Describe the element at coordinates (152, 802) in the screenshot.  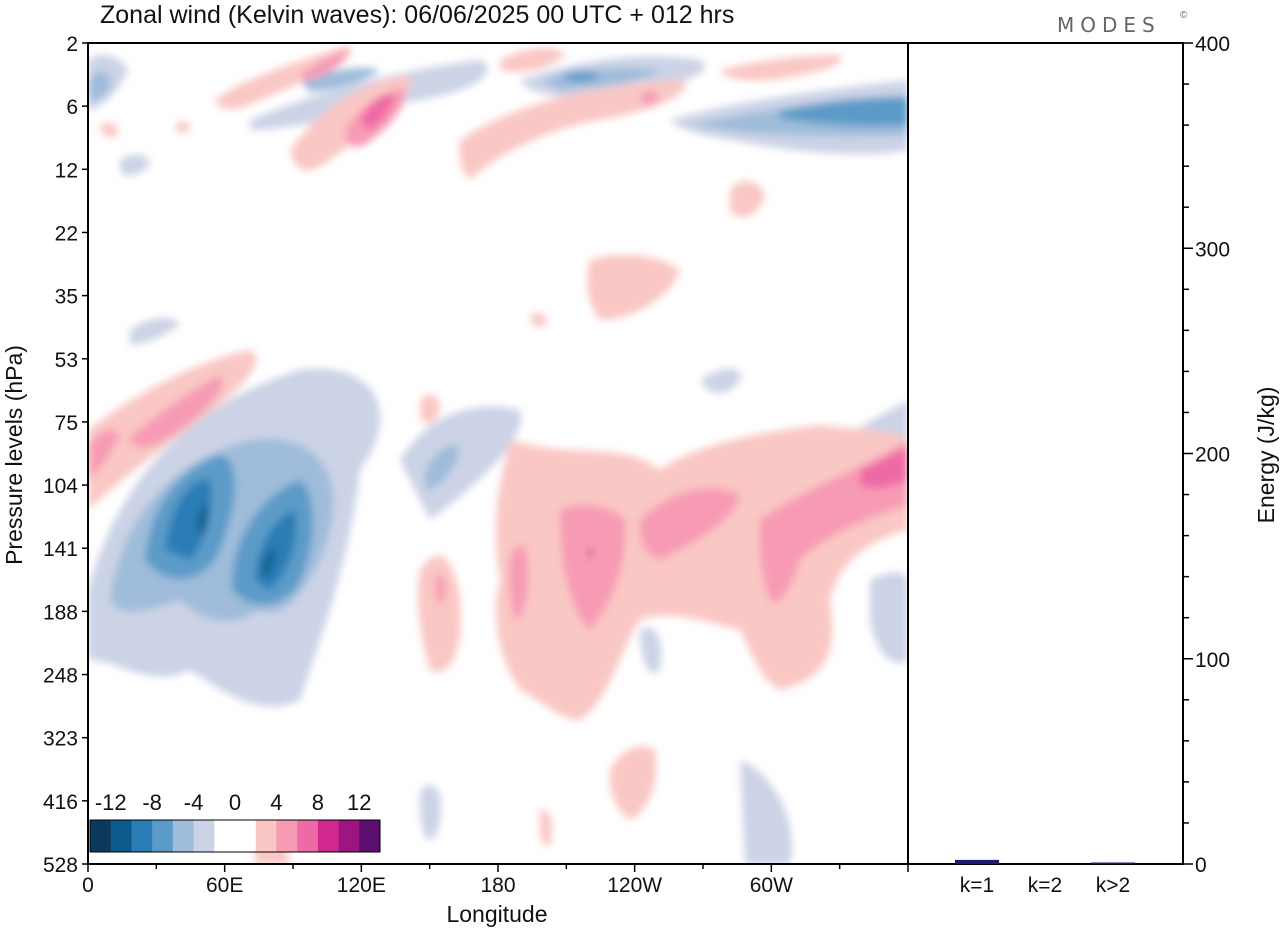
I see `colorbar-label: -8` at that location.